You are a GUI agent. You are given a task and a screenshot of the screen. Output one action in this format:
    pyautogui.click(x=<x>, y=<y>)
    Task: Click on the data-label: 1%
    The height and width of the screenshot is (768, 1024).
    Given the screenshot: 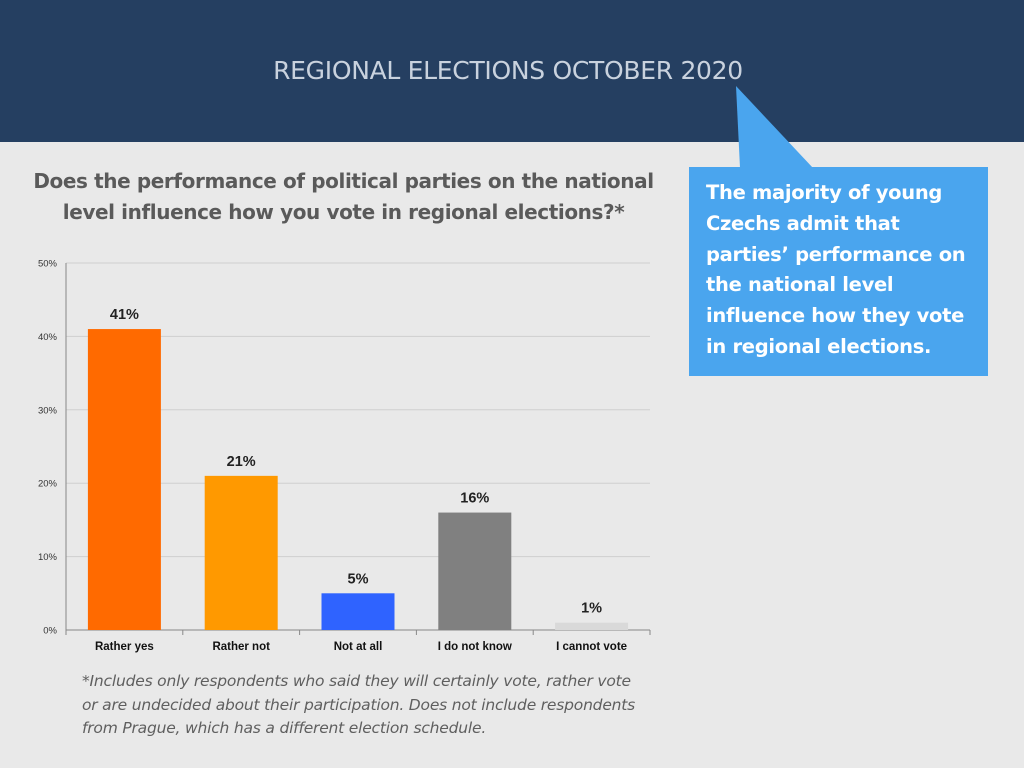 What is the action you would take?
    pyautogui.click(x=591, y=609)
    